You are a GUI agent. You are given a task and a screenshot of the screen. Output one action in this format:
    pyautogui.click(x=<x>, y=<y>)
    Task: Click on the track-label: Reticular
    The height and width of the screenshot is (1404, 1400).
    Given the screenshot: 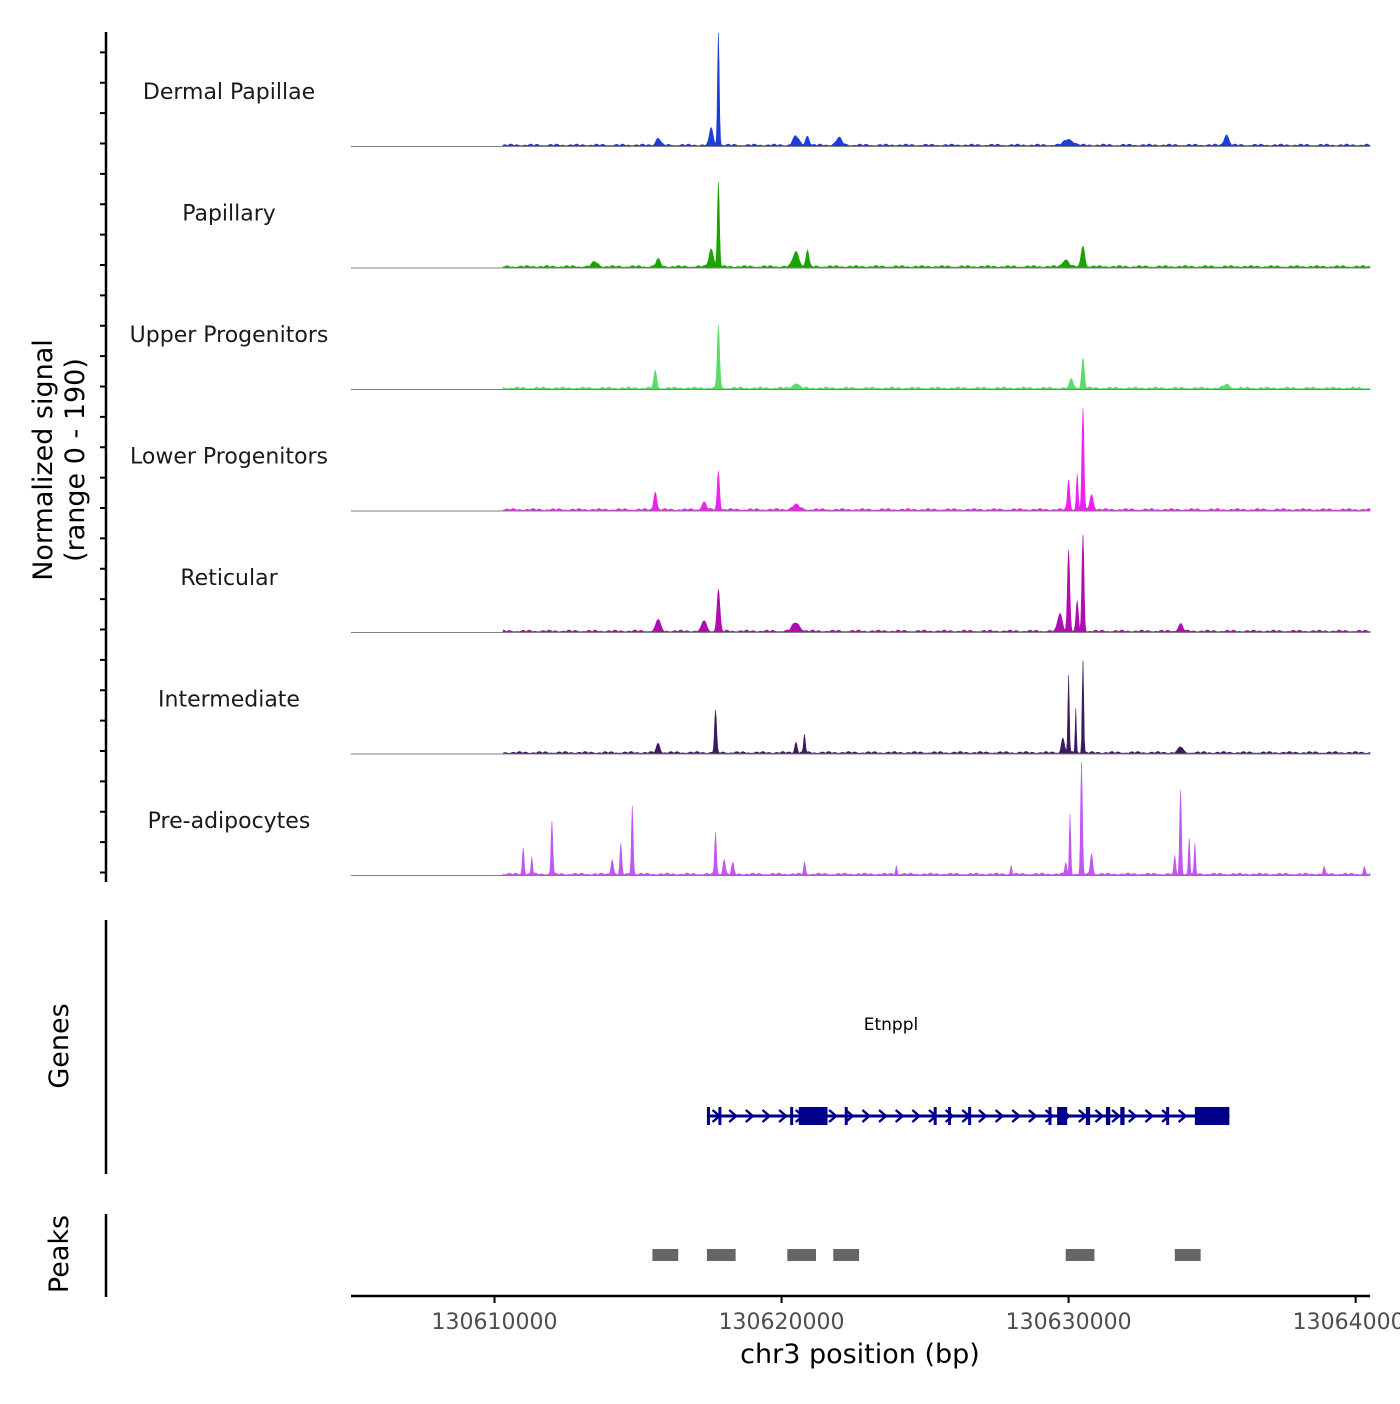 What is the action you would take?
    pyautogui.click(x=229, y=578)
    